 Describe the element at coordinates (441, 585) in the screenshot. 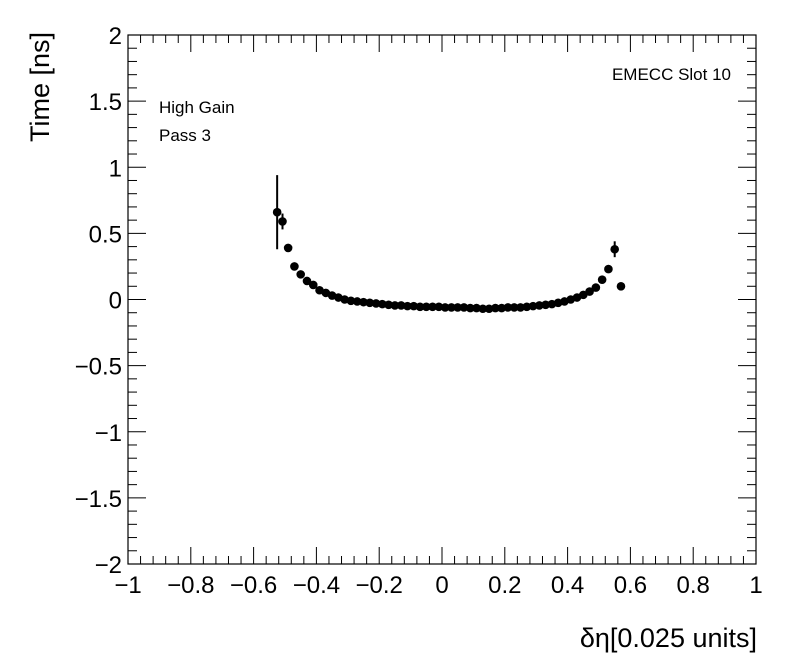

I see `x-tick-label: 0` at that location.